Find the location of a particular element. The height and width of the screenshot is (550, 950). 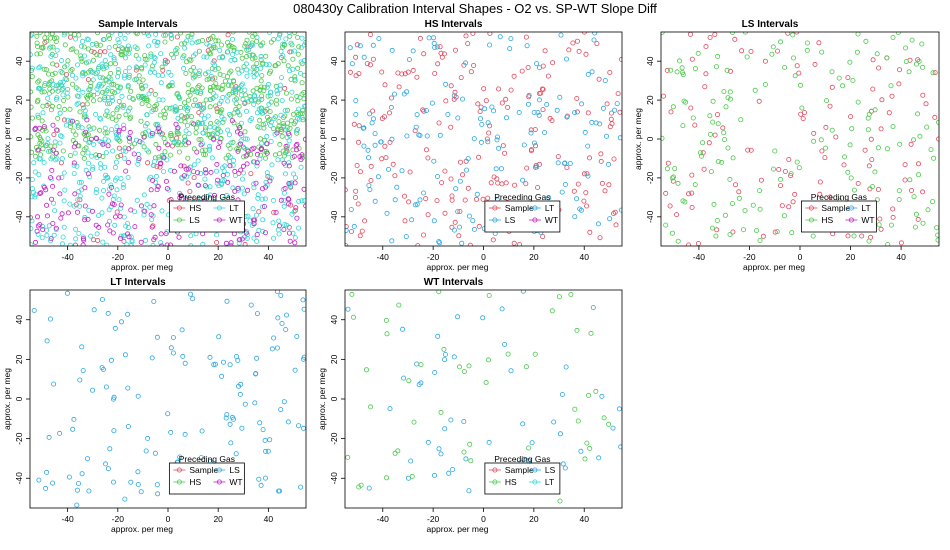

y-tick-label: 40 is located at coordinates (650, 61).